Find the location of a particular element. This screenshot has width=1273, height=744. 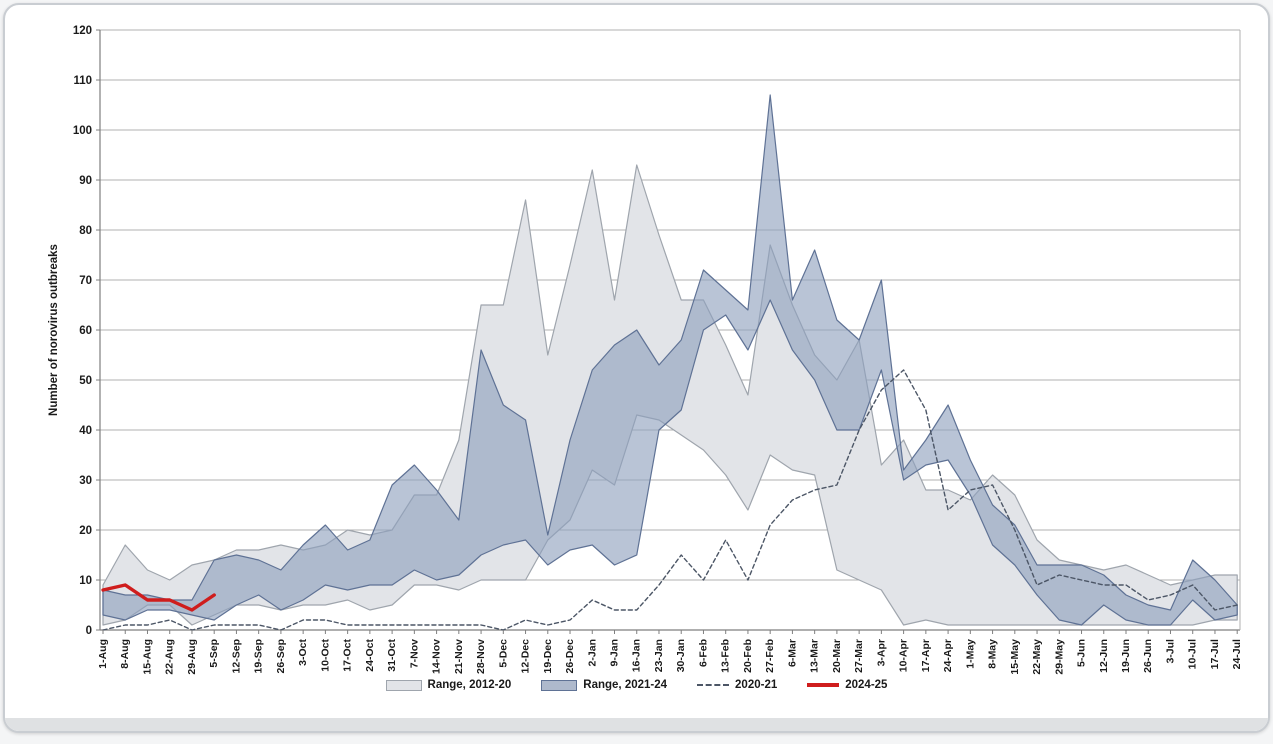

x-axis-tick-label: 31-Oct is located at coordinates (392, 655).